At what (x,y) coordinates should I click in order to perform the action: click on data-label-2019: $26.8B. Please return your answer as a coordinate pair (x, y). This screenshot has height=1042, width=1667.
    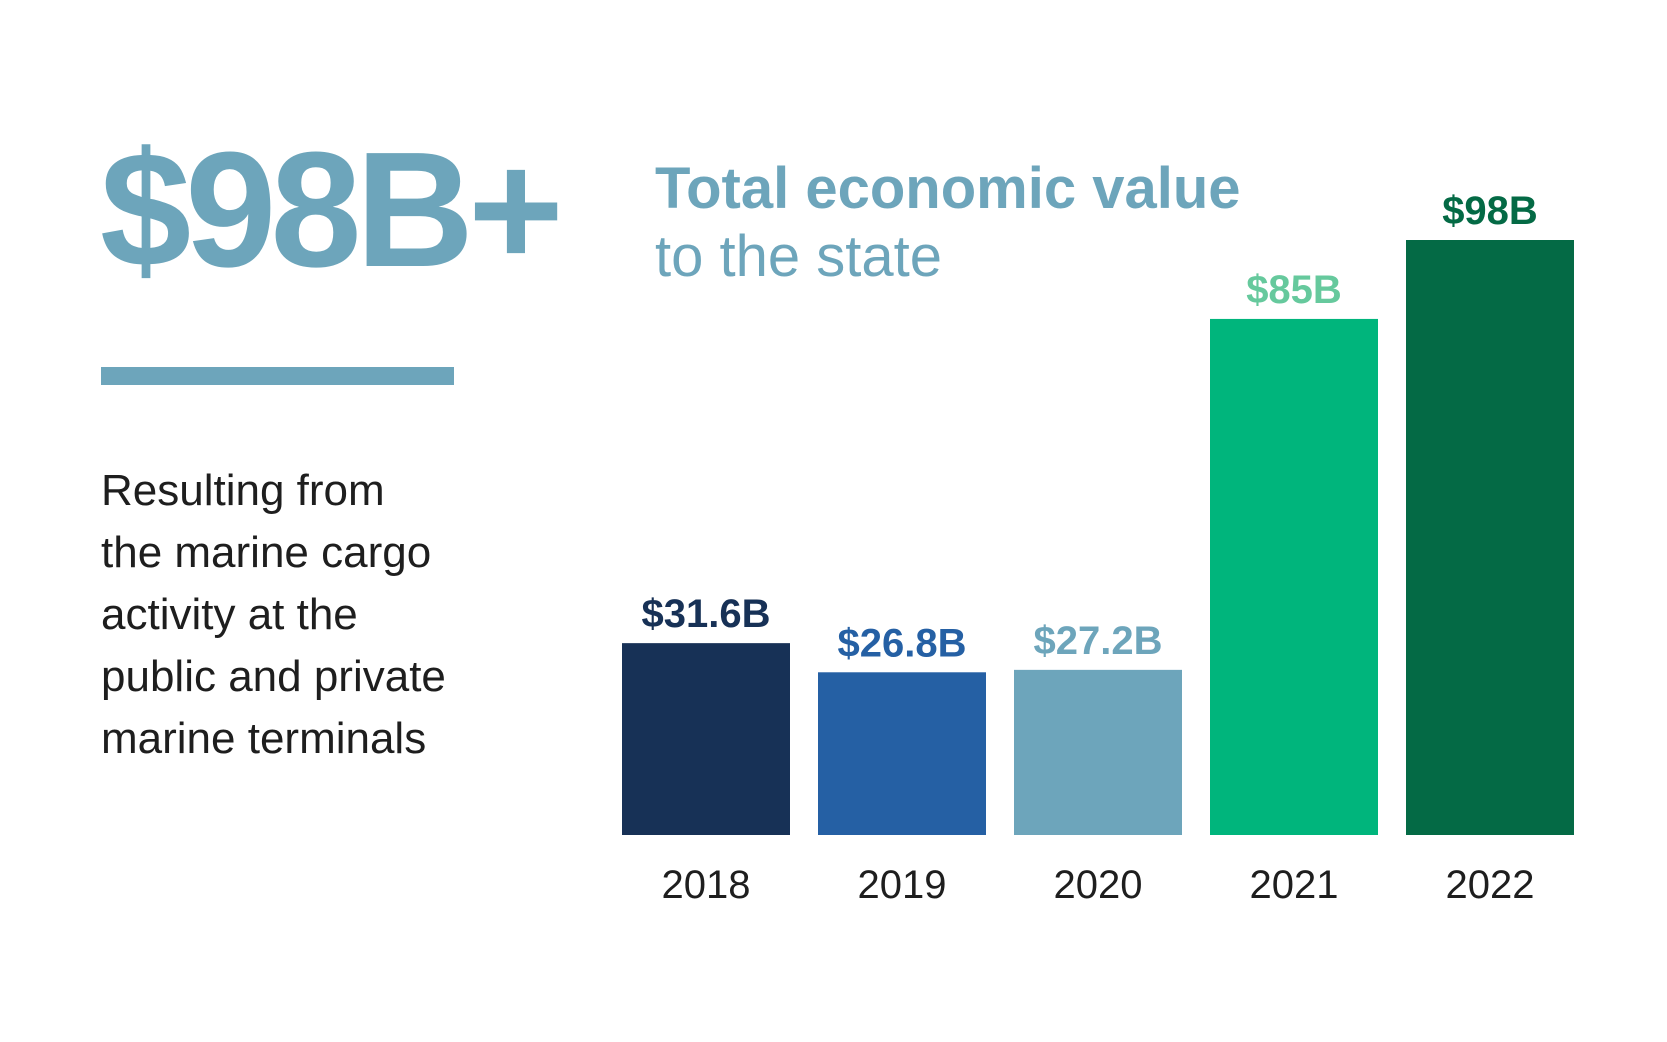
    Looking at the image, I should click on (902, 643).